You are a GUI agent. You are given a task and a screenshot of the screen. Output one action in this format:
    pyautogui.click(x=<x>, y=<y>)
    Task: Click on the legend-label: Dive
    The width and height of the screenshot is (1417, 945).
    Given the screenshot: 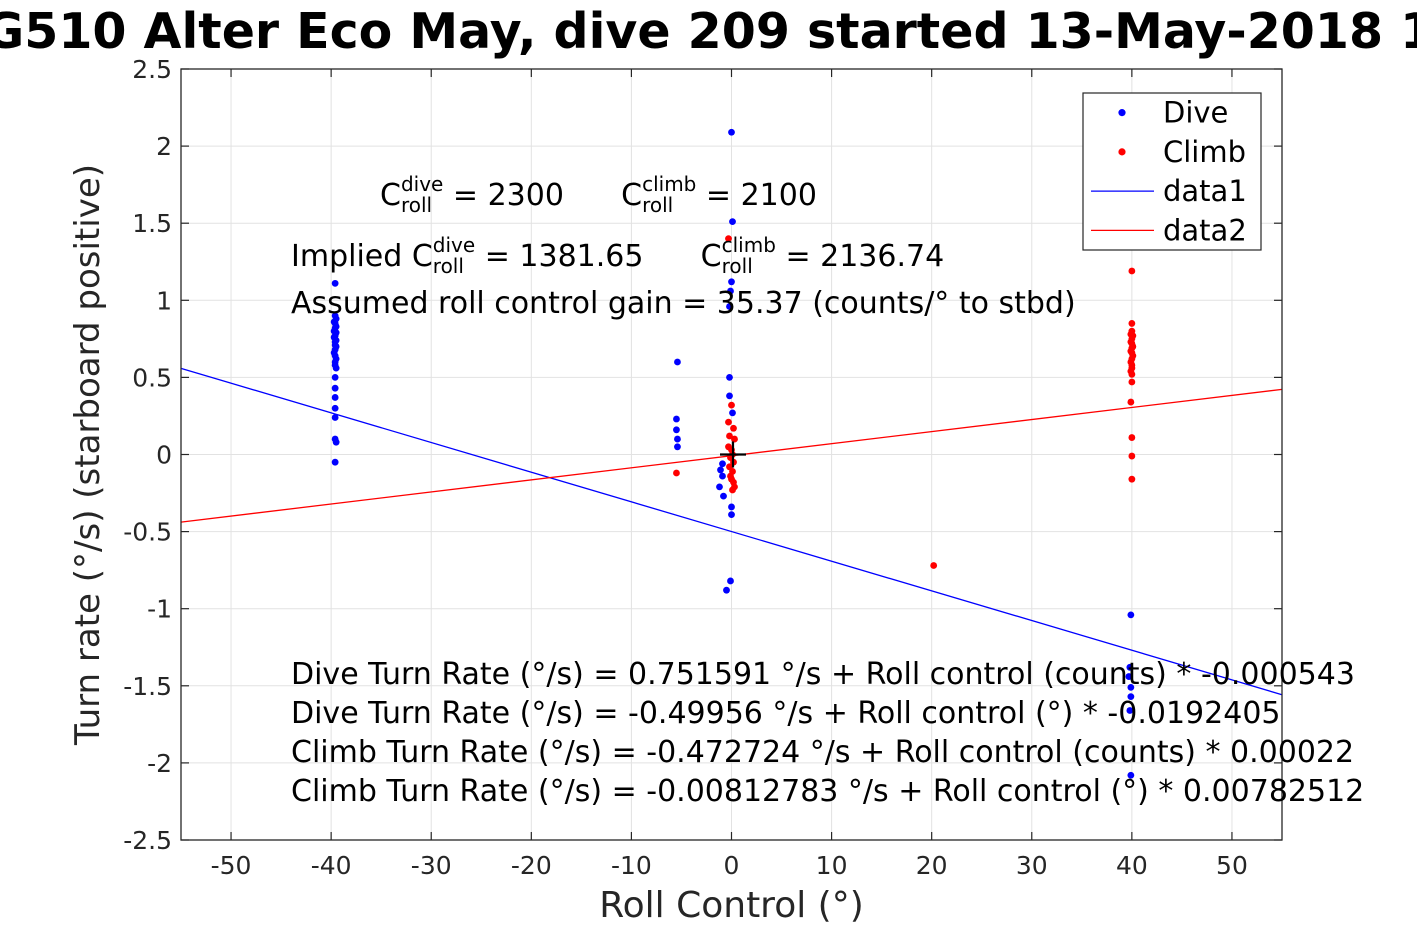 What is the action you would take?
    pyautogui.click(x=1195, y=113)
    